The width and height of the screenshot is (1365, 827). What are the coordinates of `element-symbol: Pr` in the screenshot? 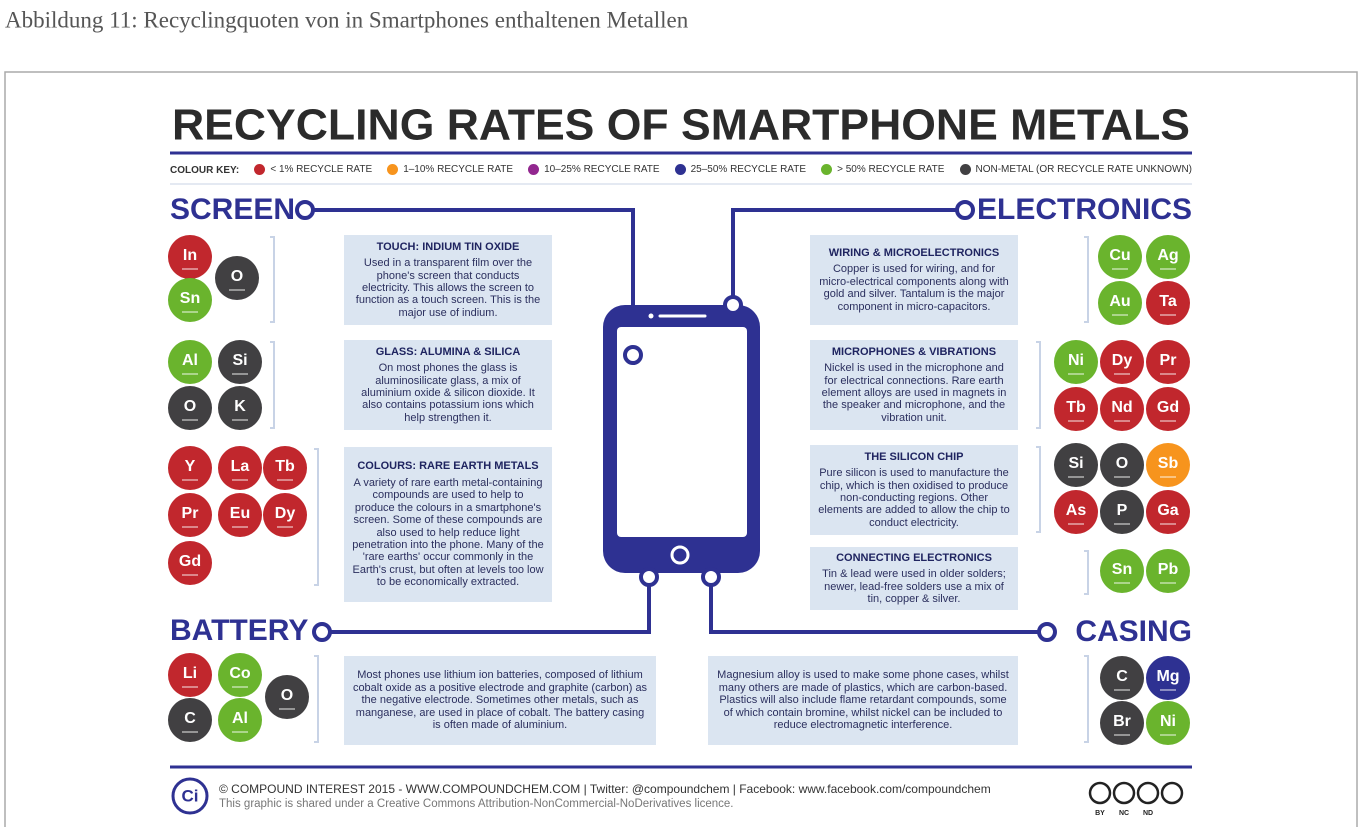 It's located at (190, 513).